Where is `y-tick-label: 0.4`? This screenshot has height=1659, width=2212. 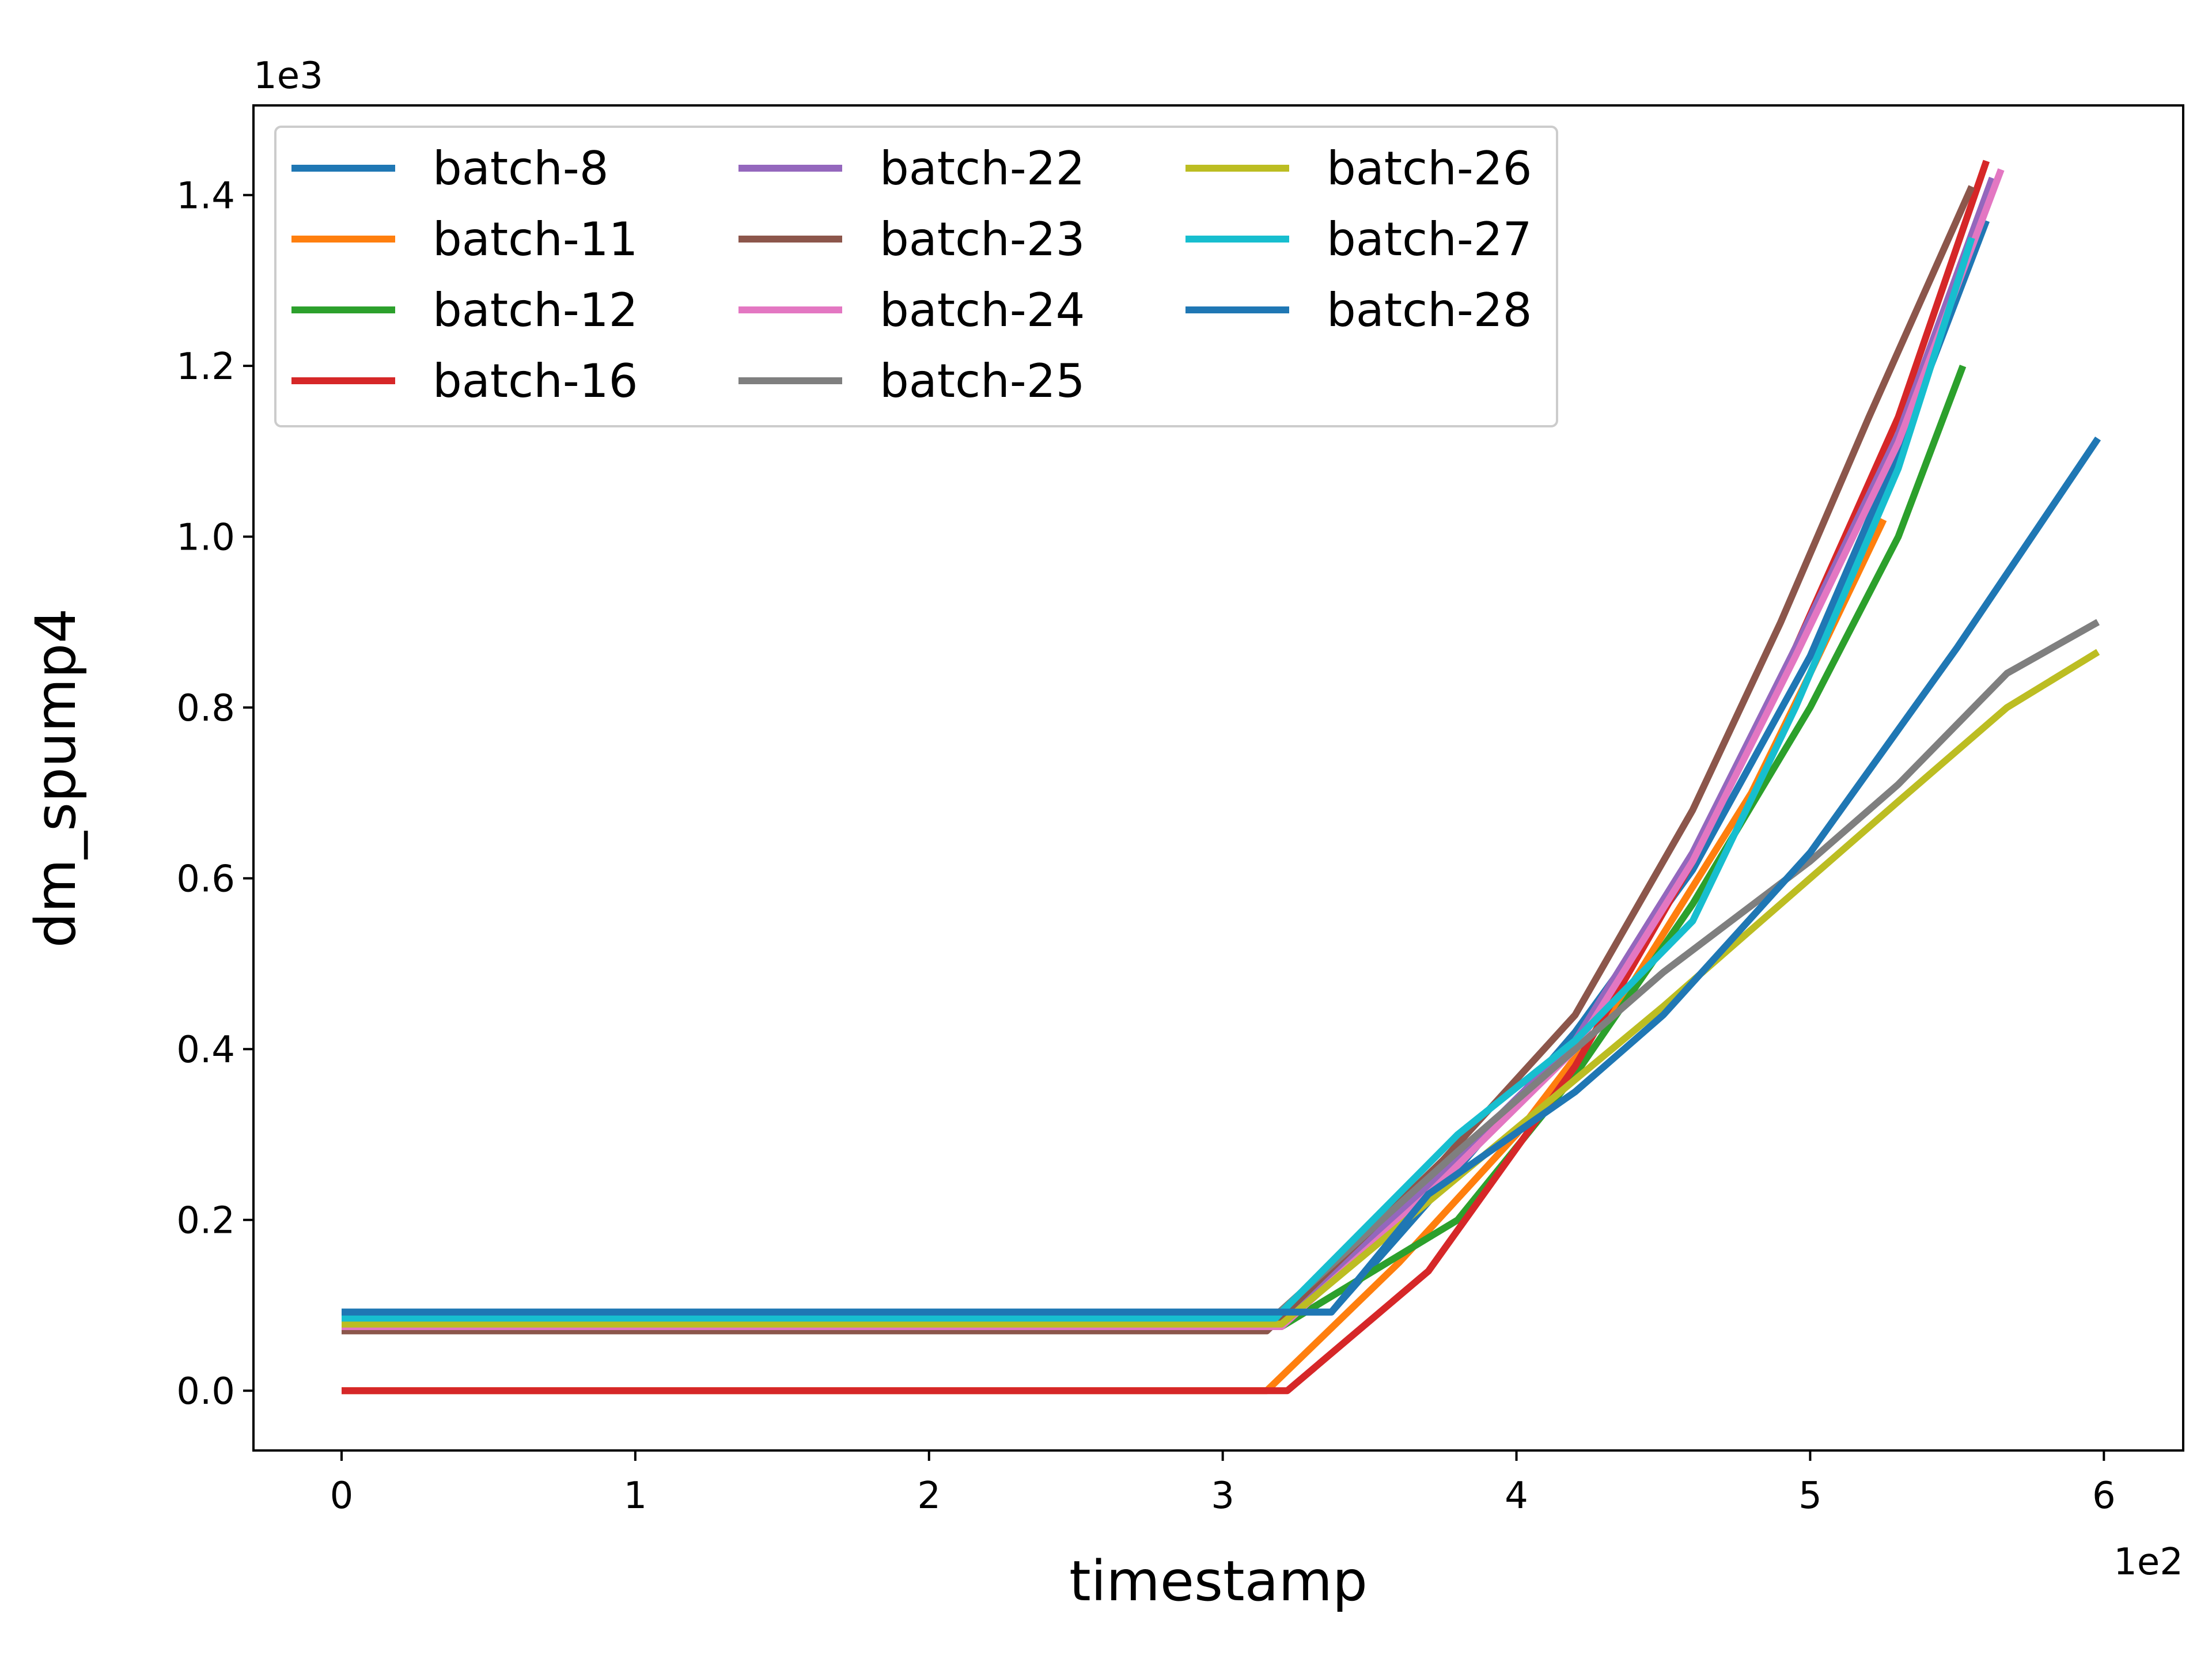
y-tick-label: 0.4 is located at coordinates (205, 1050).